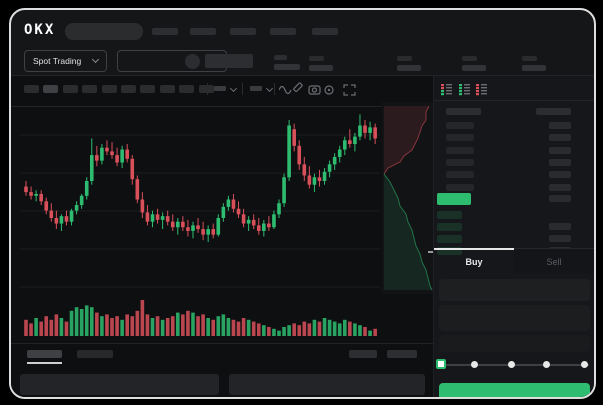  Describe the element at coordinates (514, 390) in the screenshot. I see `buy-submit-button` at that location.